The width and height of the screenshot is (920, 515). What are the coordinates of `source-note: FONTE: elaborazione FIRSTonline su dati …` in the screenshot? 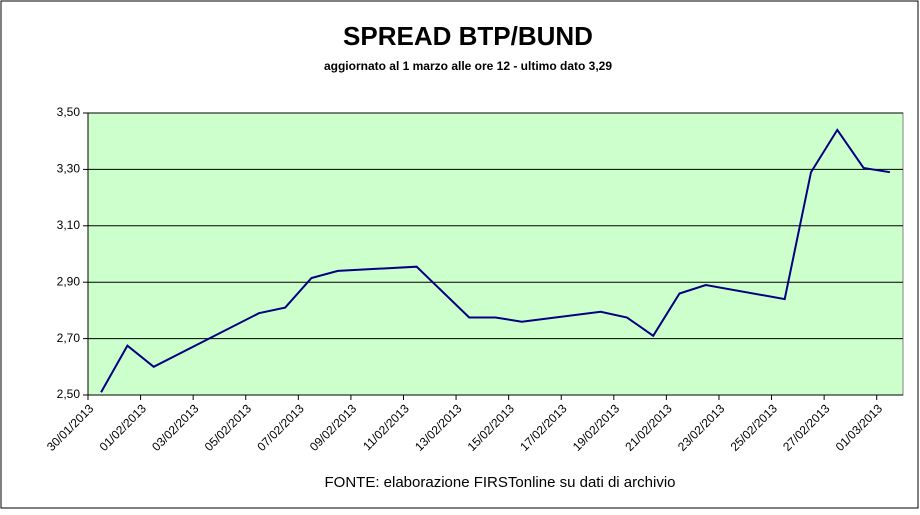 It's located at (500, 482).